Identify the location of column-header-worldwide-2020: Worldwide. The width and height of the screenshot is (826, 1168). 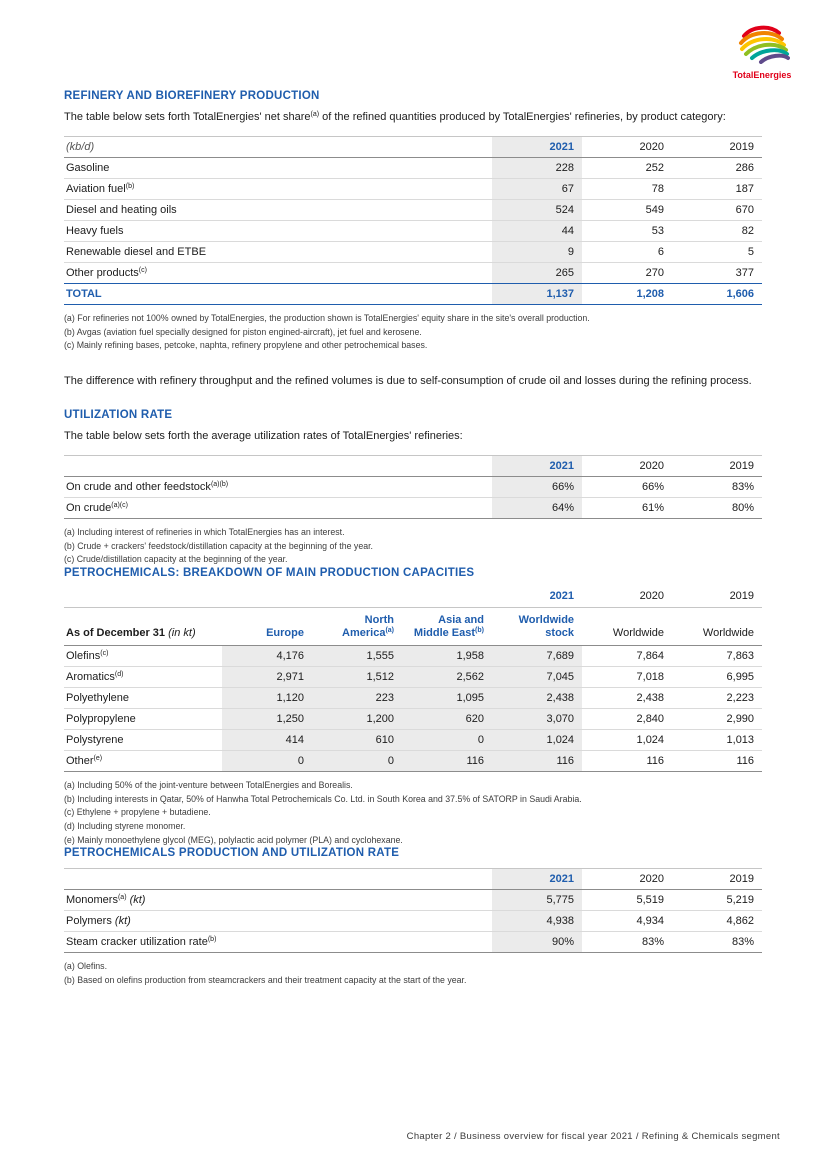
(627, 627).